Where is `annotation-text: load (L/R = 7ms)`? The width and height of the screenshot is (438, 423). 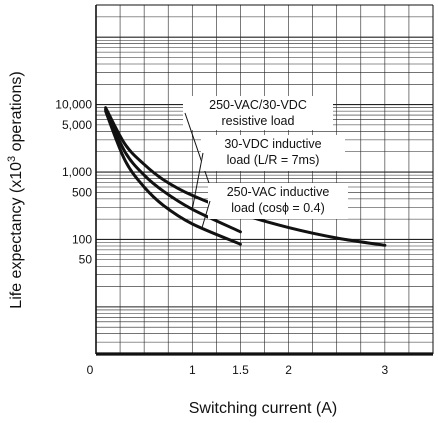
annotation-text: load (L/R = 7ms) is located at coordinates (273, 160).